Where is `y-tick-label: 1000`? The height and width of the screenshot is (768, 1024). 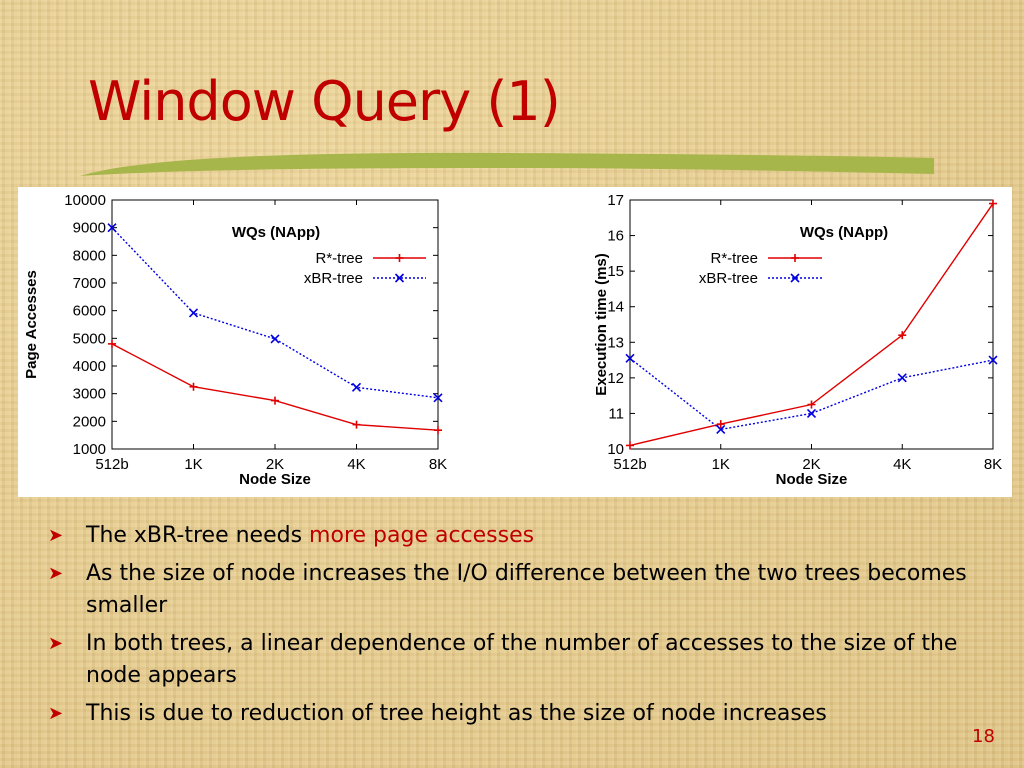
y-tick-label: 1000 is located at coordinates (89, 449).